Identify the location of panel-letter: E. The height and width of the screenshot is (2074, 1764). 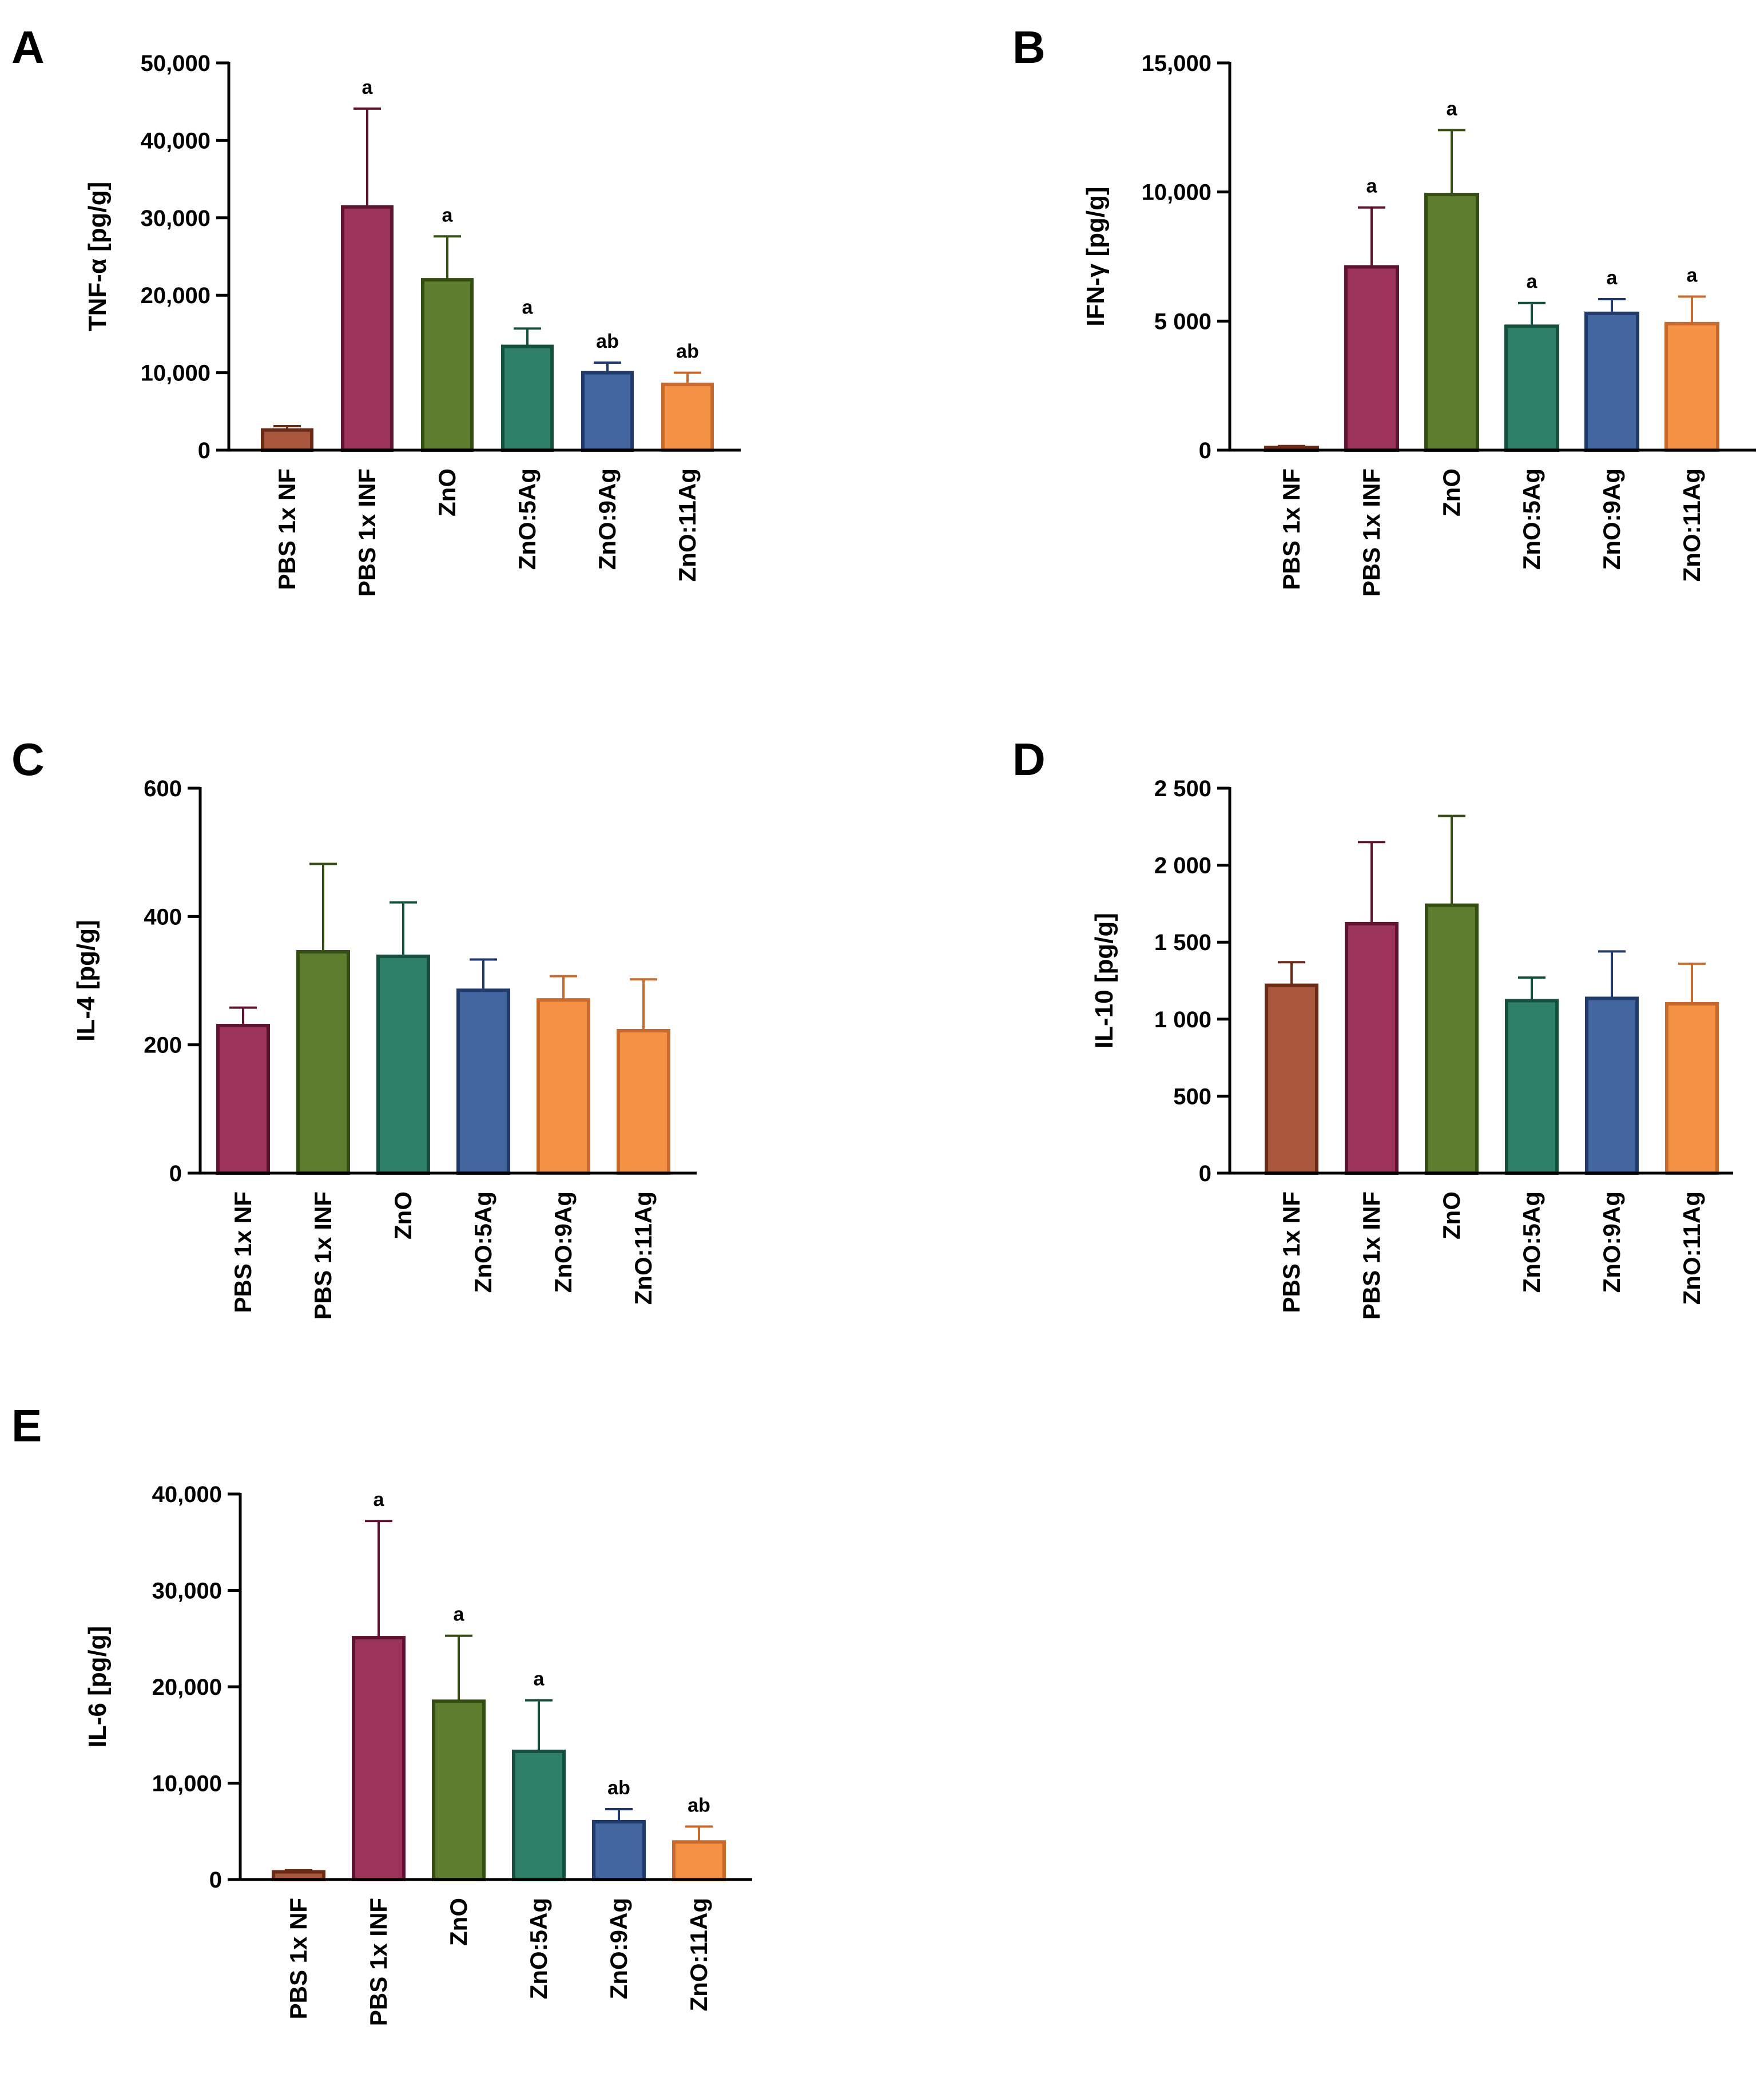
(26, 1425).